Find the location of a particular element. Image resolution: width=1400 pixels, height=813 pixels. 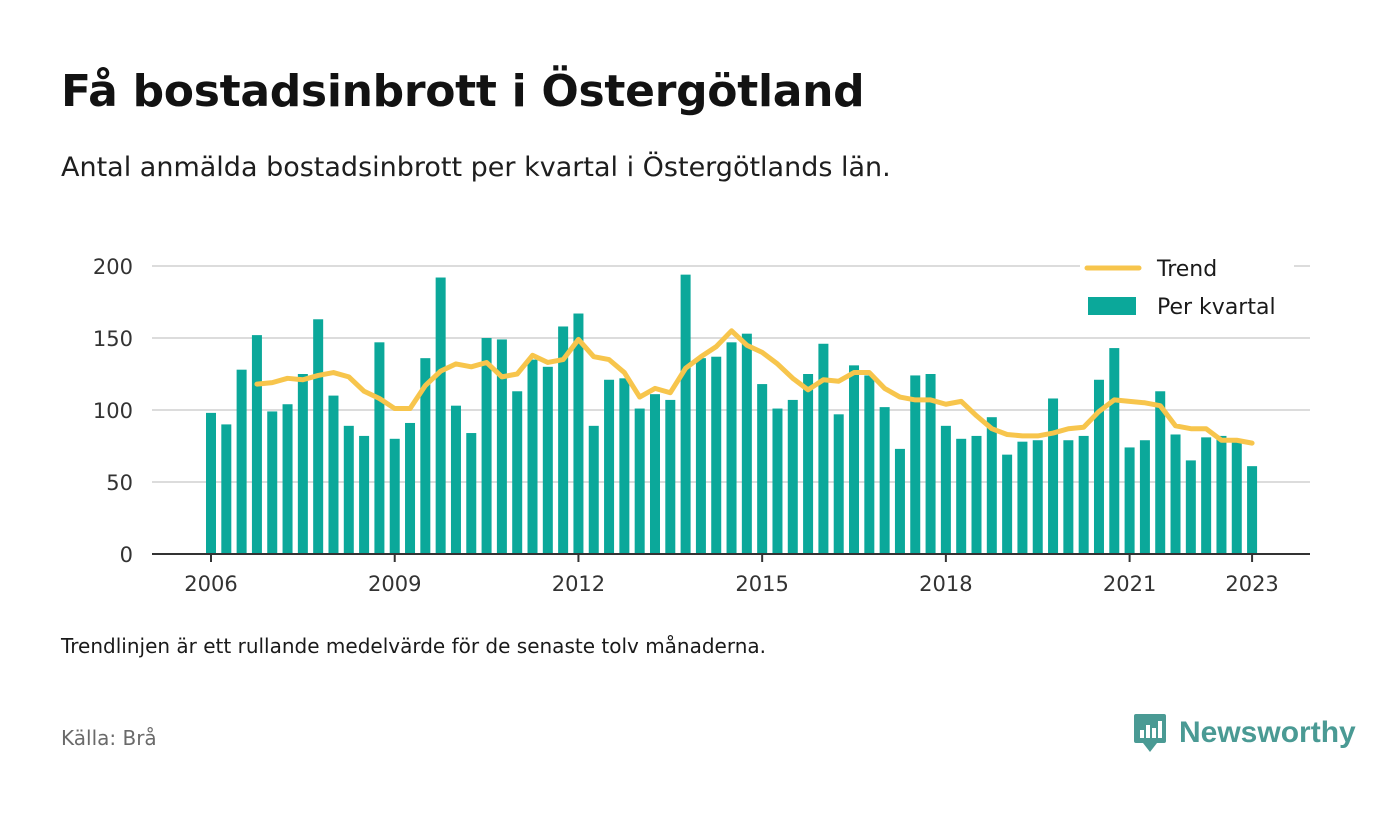

y-tick-label: 50 is located at coordinates (119, 483).